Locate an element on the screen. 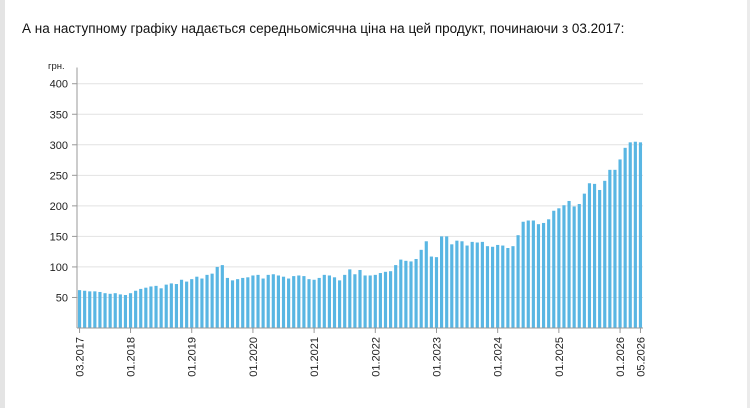  x-tick-label: 01.2021 is located at coordinates (315, 357).